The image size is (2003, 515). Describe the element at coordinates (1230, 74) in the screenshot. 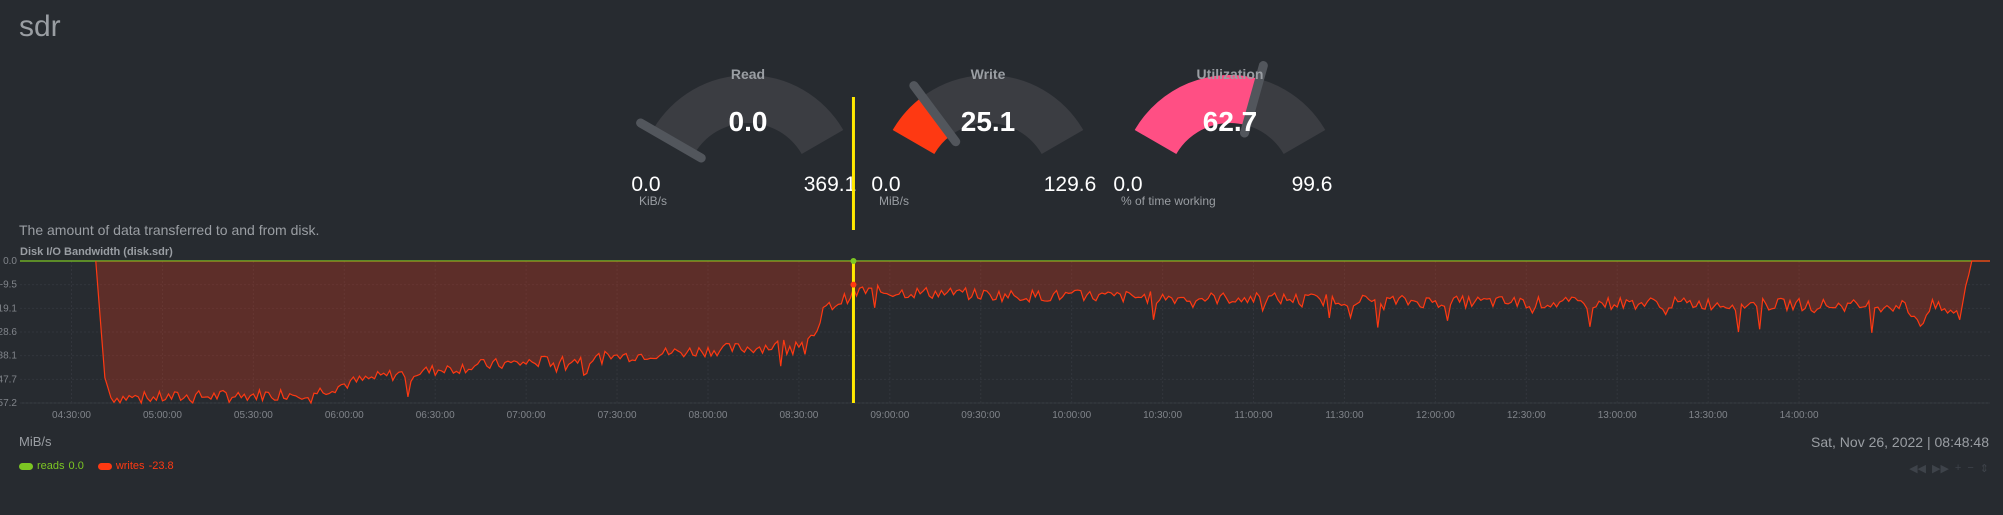

I see `gauge-title: Utilization` at that location.